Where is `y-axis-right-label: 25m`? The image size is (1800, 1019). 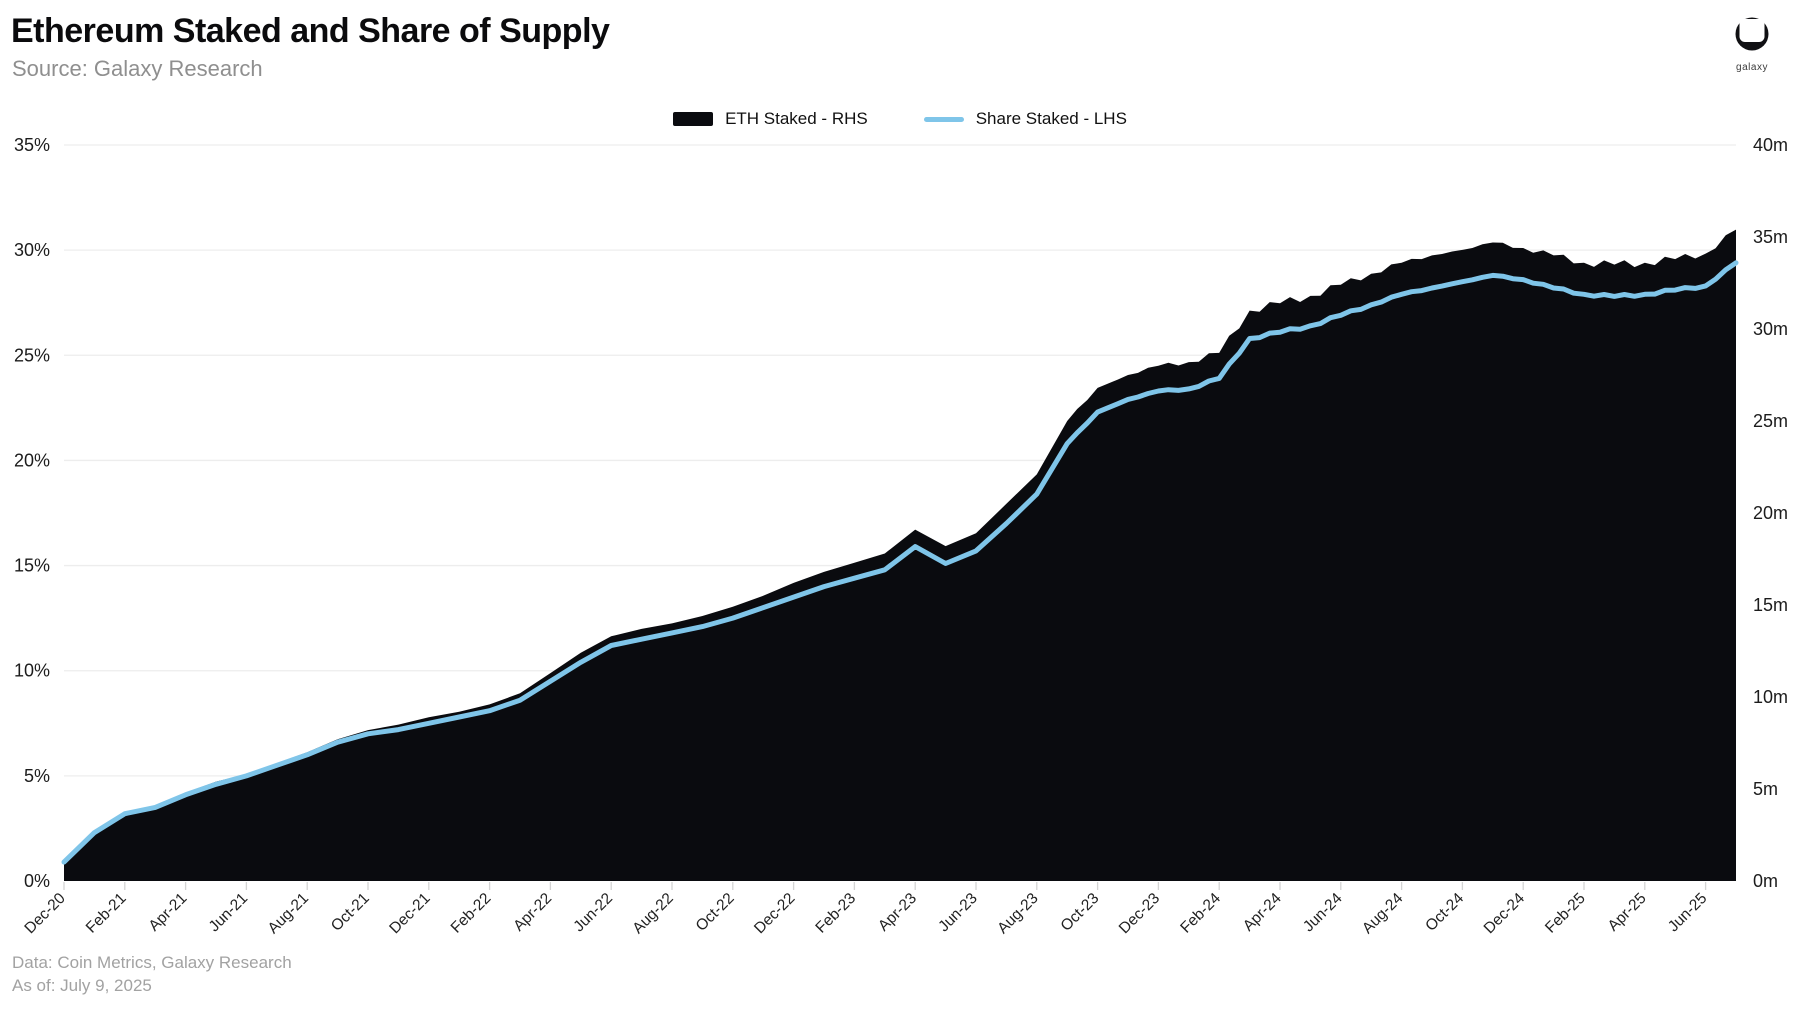 y-axis-right-label: 25m is located at coordinates (1770, 421).